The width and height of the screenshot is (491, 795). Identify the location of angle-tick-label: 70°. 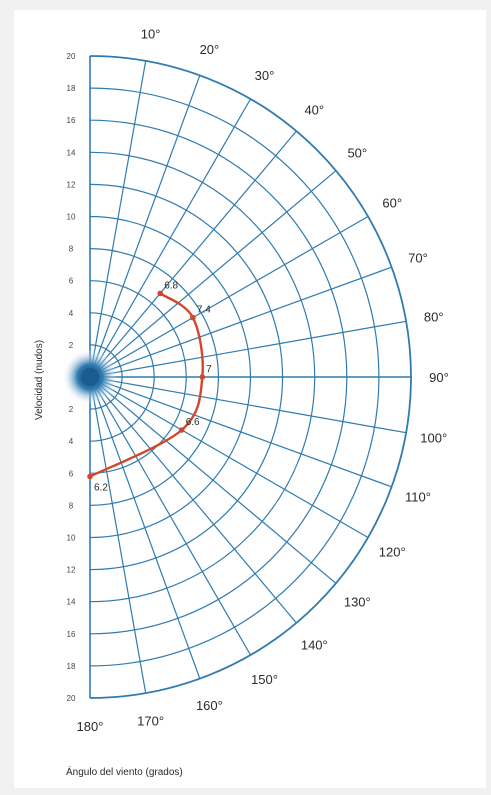
(418, 258).